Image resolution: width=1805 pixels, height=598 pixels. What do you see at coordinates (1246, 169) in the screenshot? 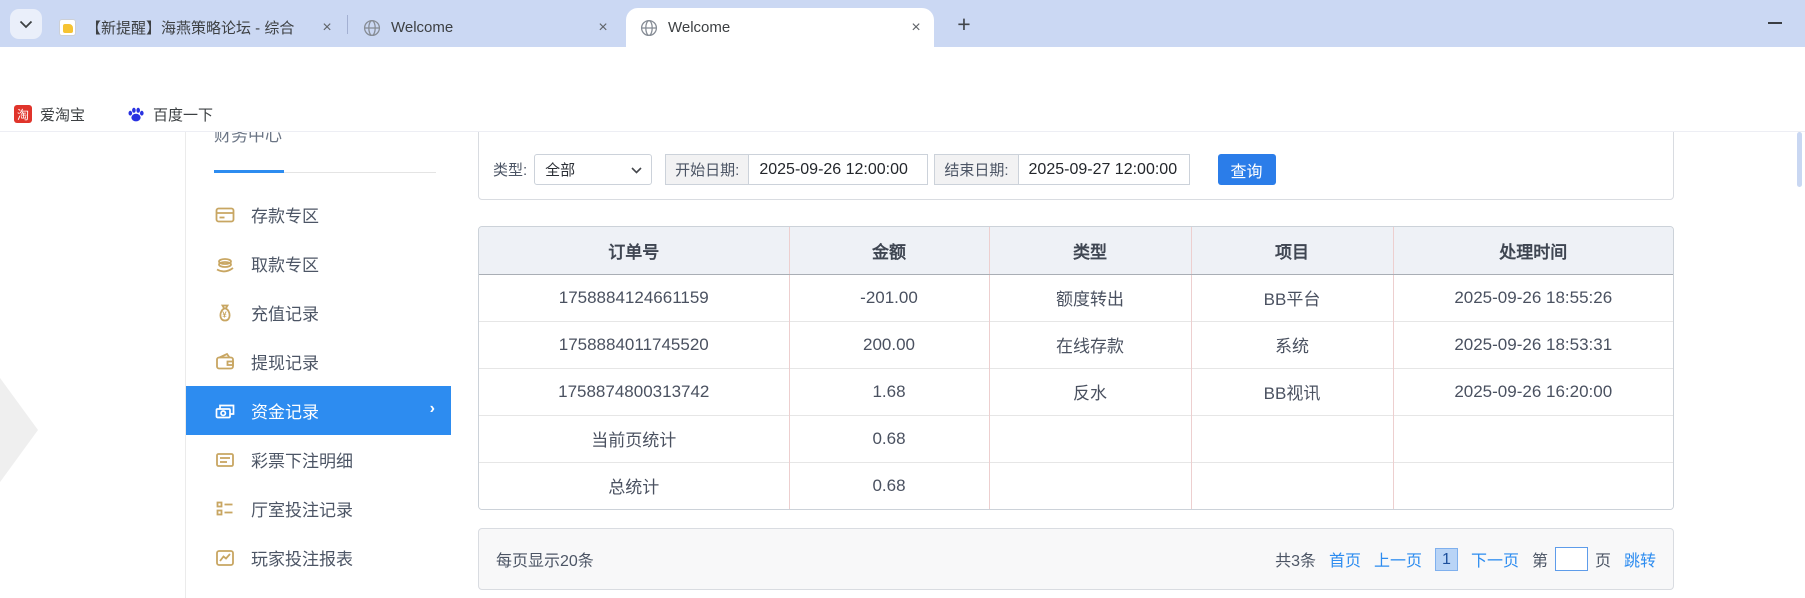
I see `search-button: 查询` at bounding box center [1246, 169].